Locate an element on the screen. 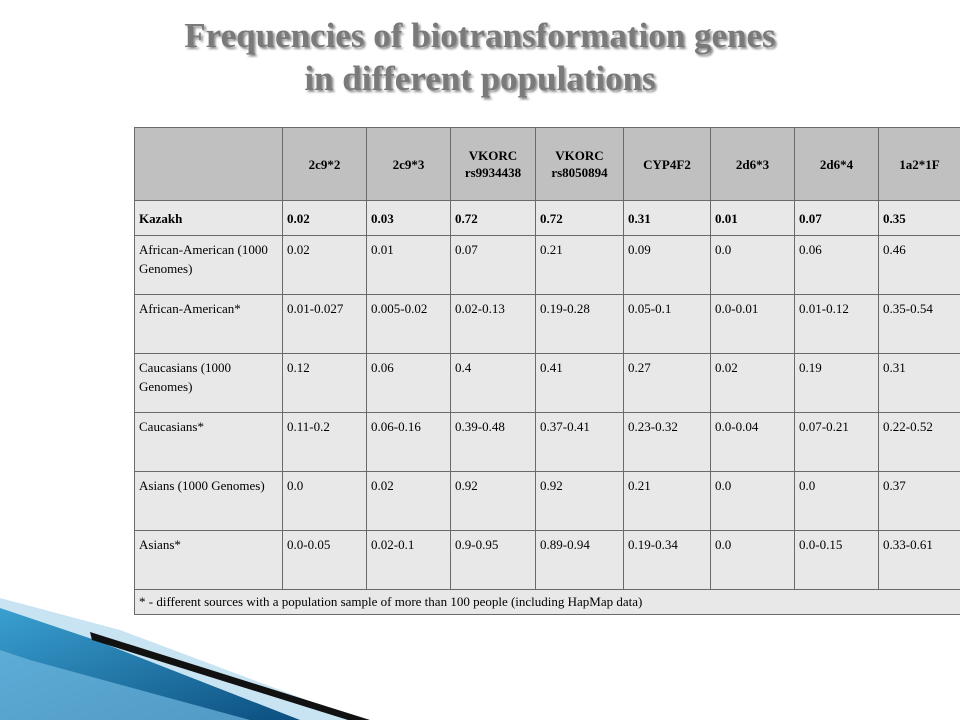 This screenshot has width=960, height=720. blue-swoosh is located at coordinates (150, 664).